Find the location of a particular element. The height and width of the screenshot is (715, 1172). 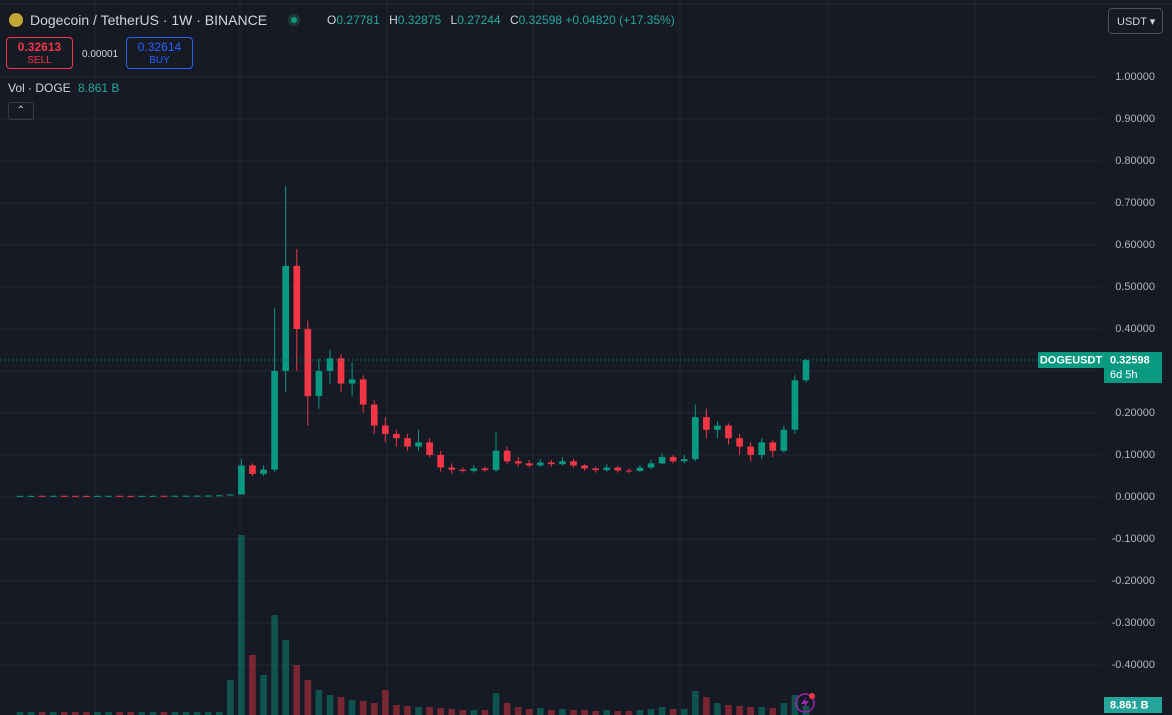

y-tick-label: 1.00000 is located at coordinates (1135, 77).